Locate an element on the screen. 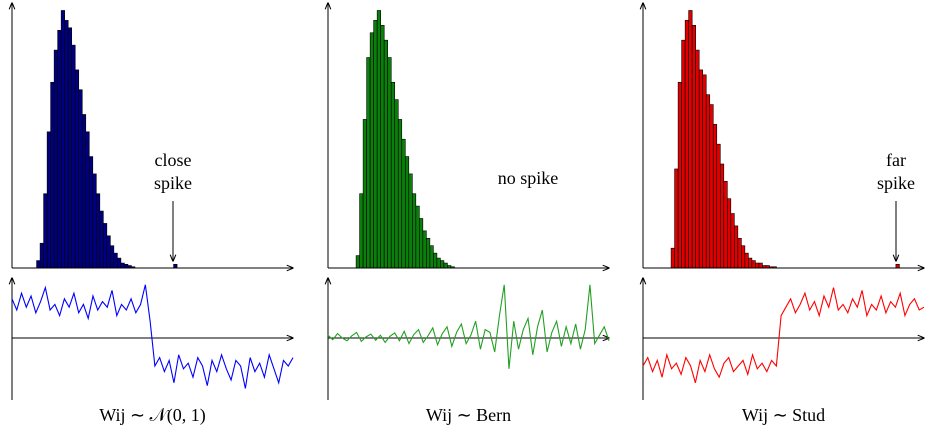 This screenshot has height=438, width=925. annotation: no spike is located at coordinates (528, 178).